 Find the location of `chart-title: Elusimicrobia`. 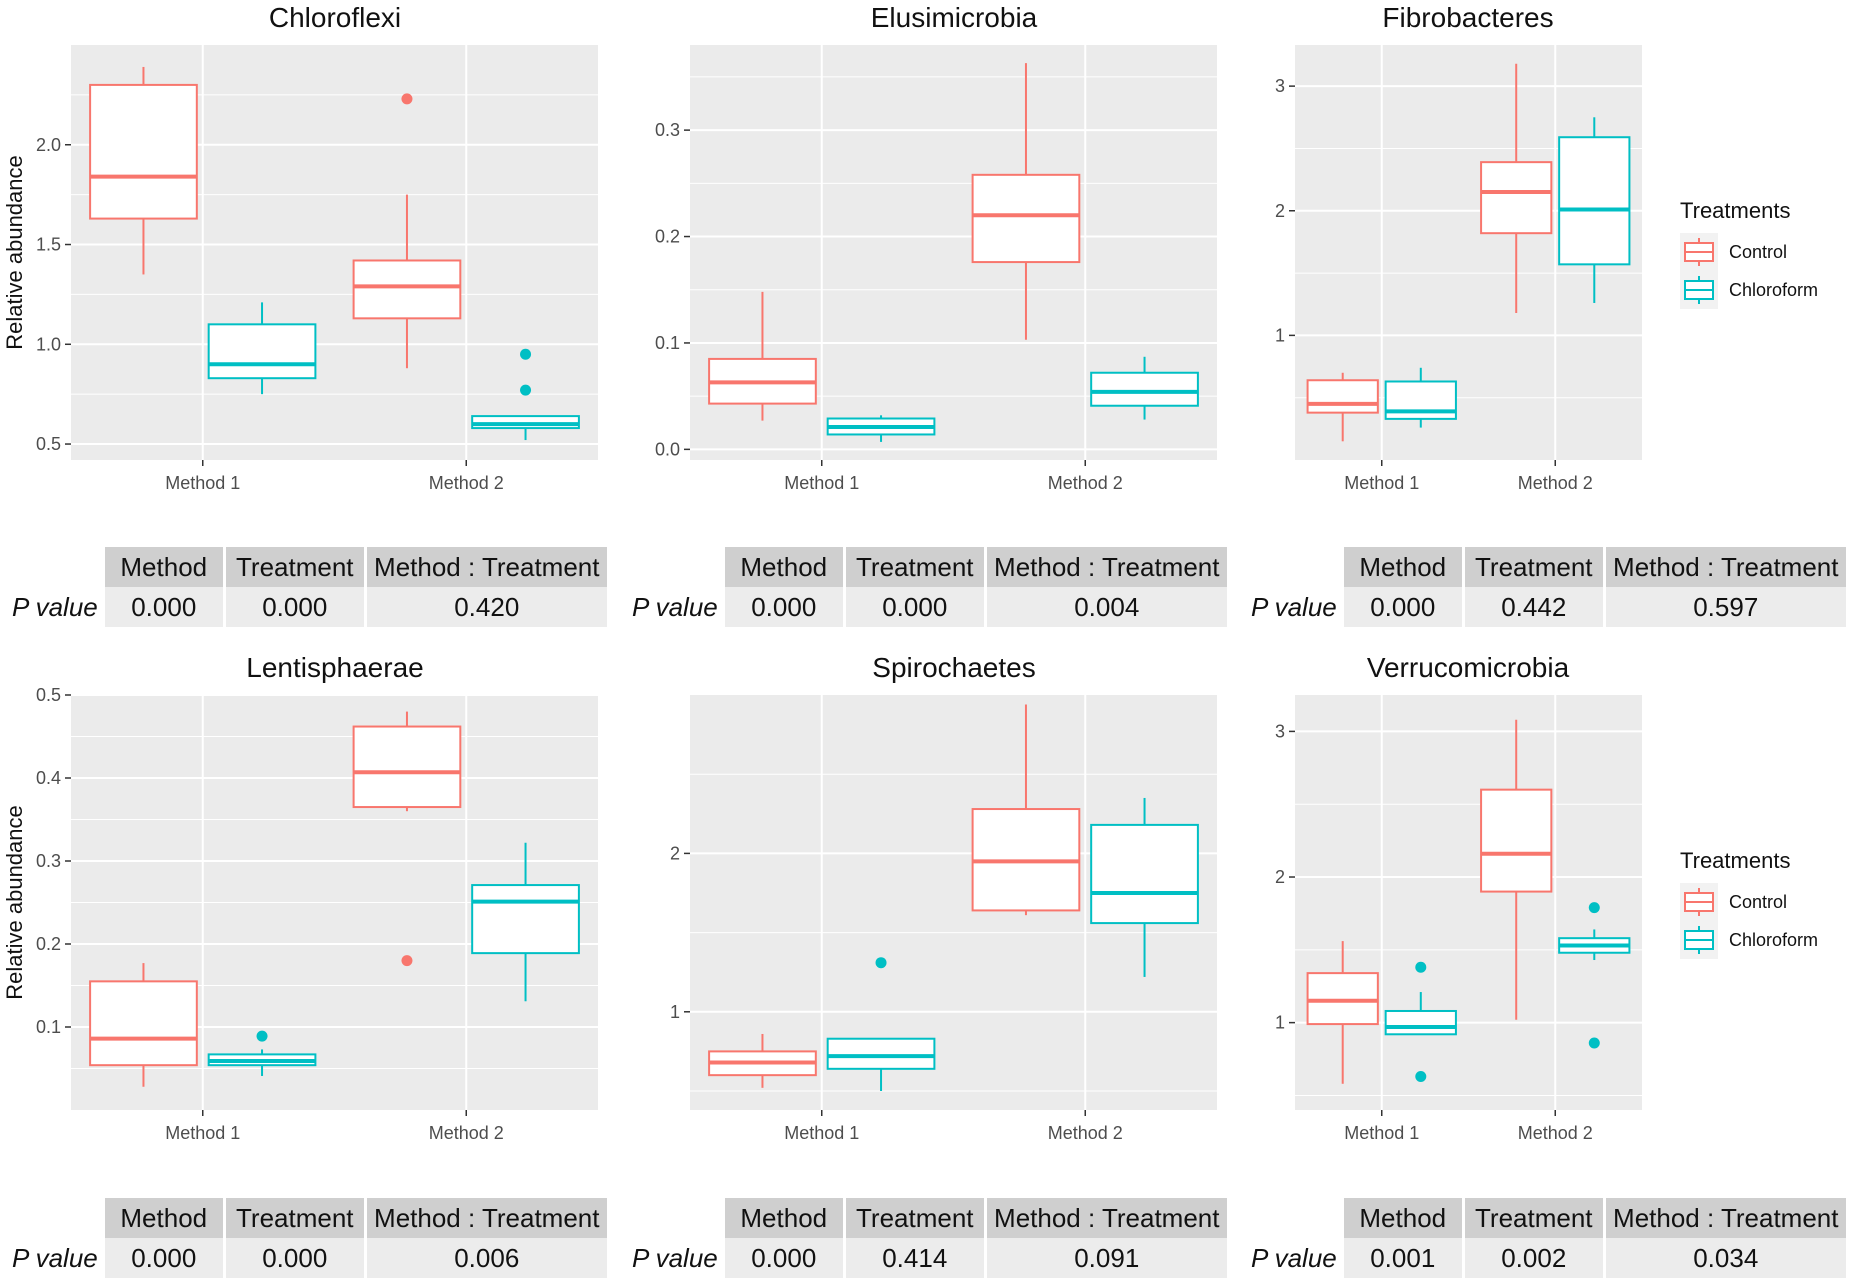

chart-title: Elusimicrobia is located at coordinates (954, 17).